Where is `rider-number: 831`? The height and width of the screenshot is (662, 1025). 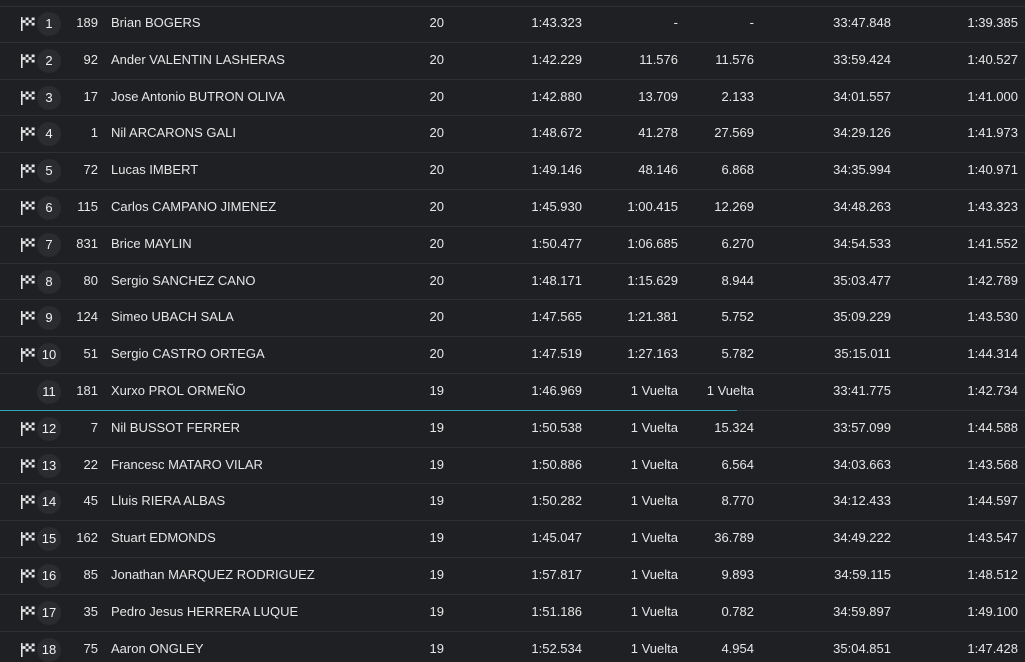 rider-number: 831 is located at coordinates (87, 243).